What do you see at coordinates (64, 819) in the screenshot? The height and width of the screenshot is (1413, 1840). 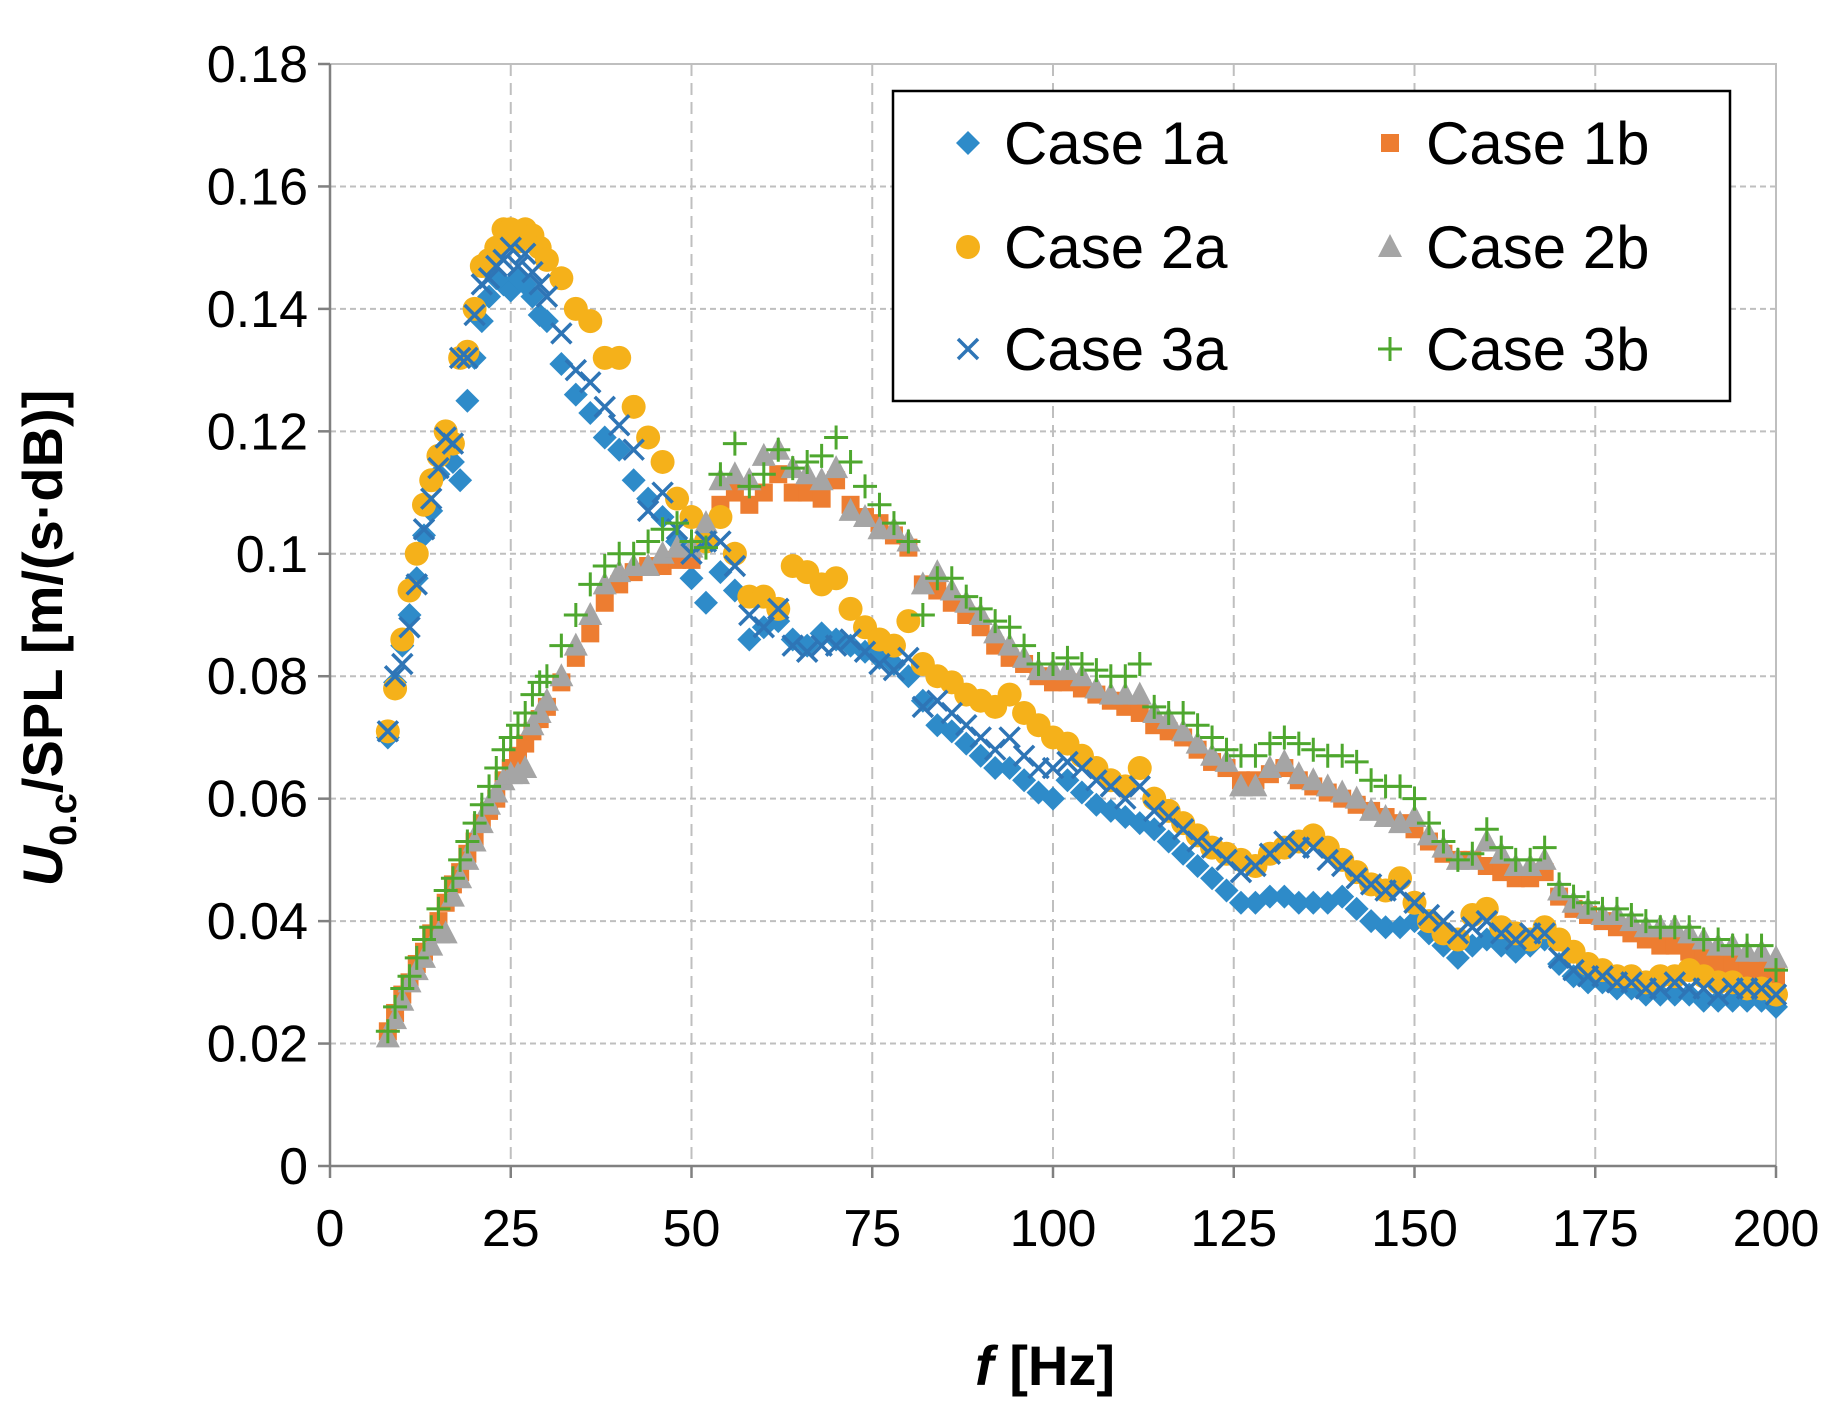 I see `y-axis-subscript: 0.c` at bounding box center [64, 819].